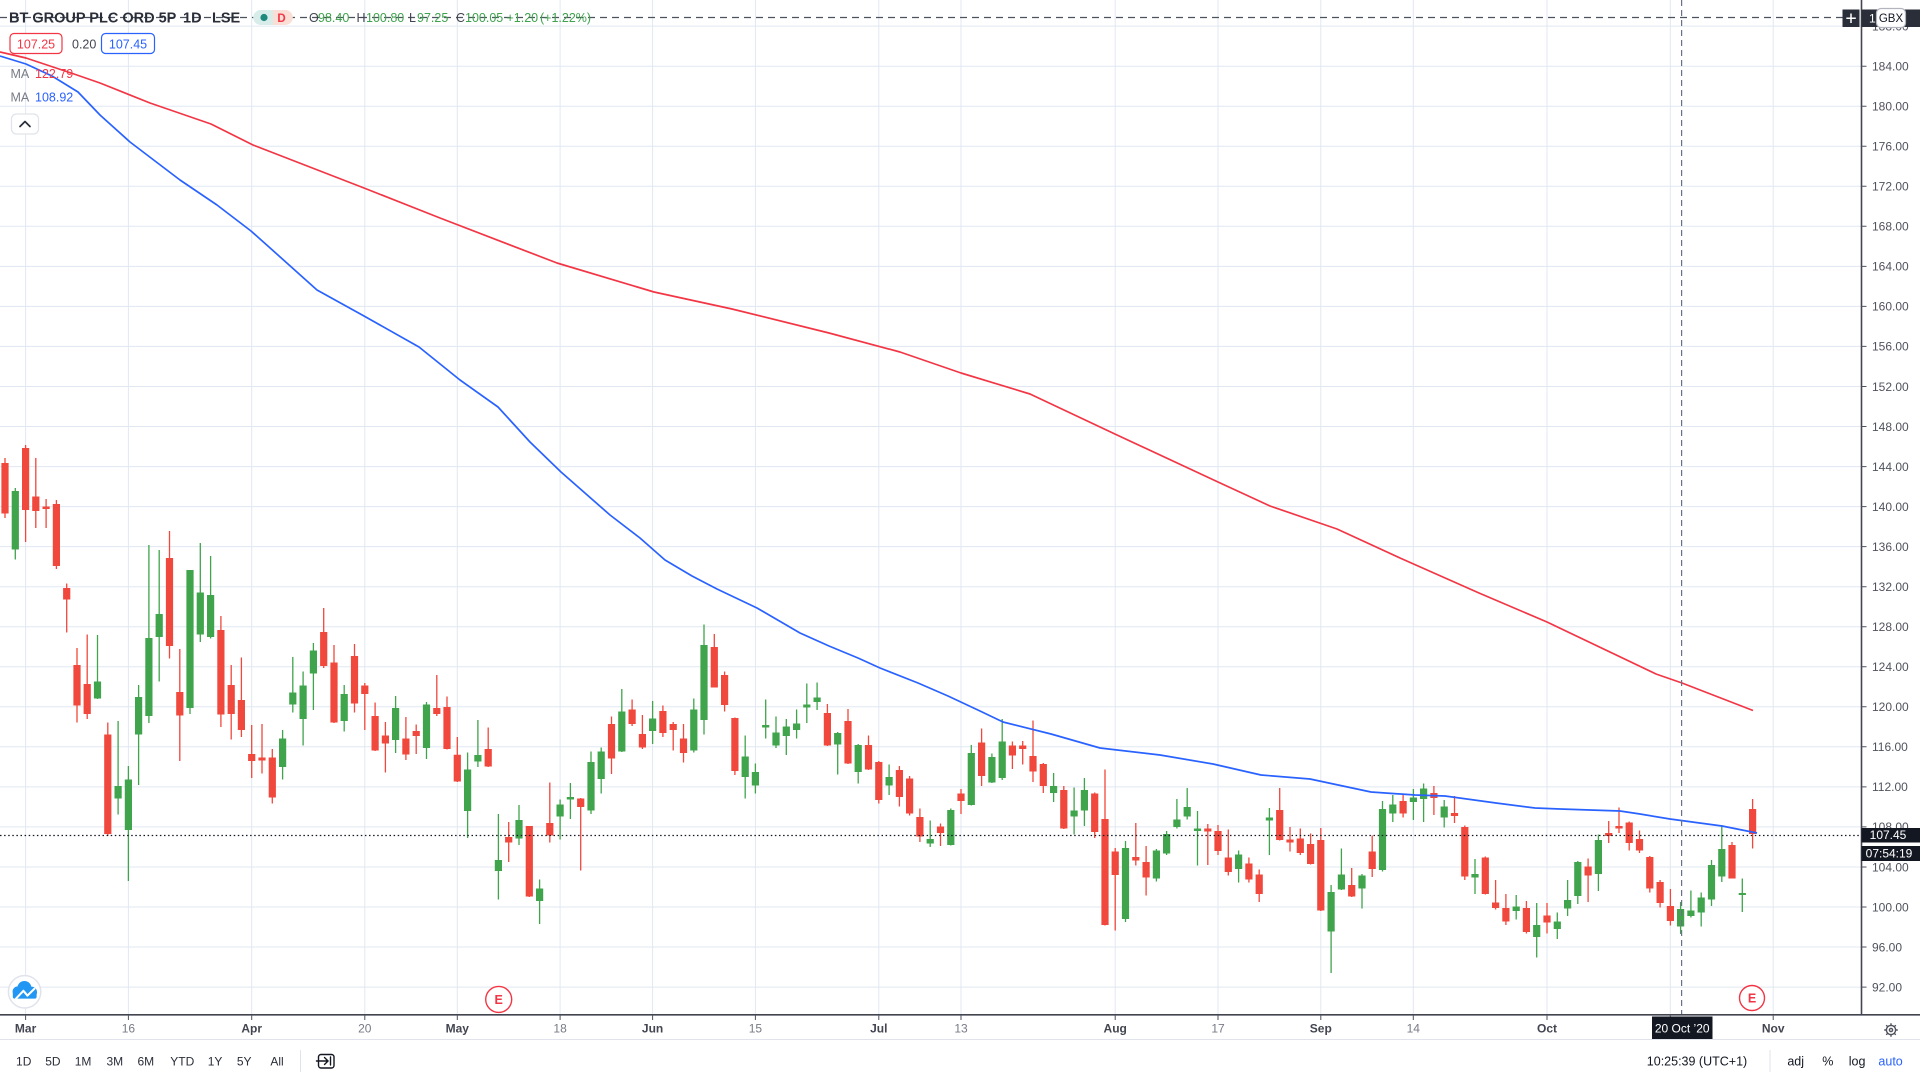 Image resolution: width=1920 pixels, height=1080 pixels. Describe the element at coordinates (484, 18) in the screenshot. I see `svg-text: 100.05` at that location.